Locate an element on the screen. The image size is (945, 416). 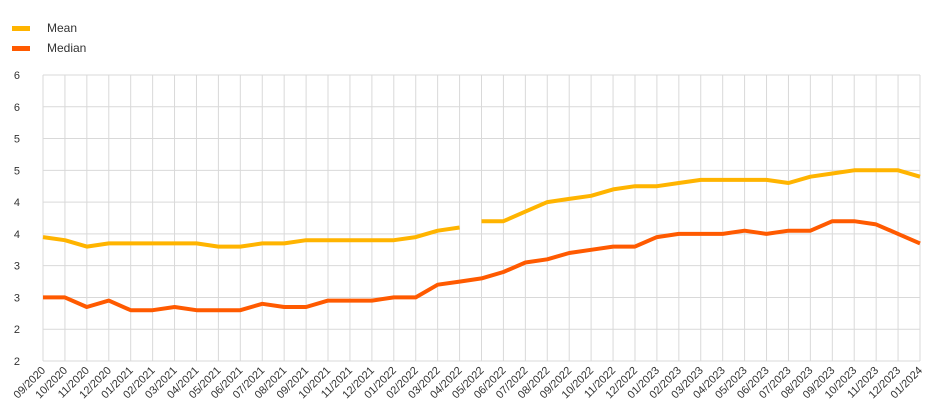
legend-swatch-mean is located at coordinates (21, 28).